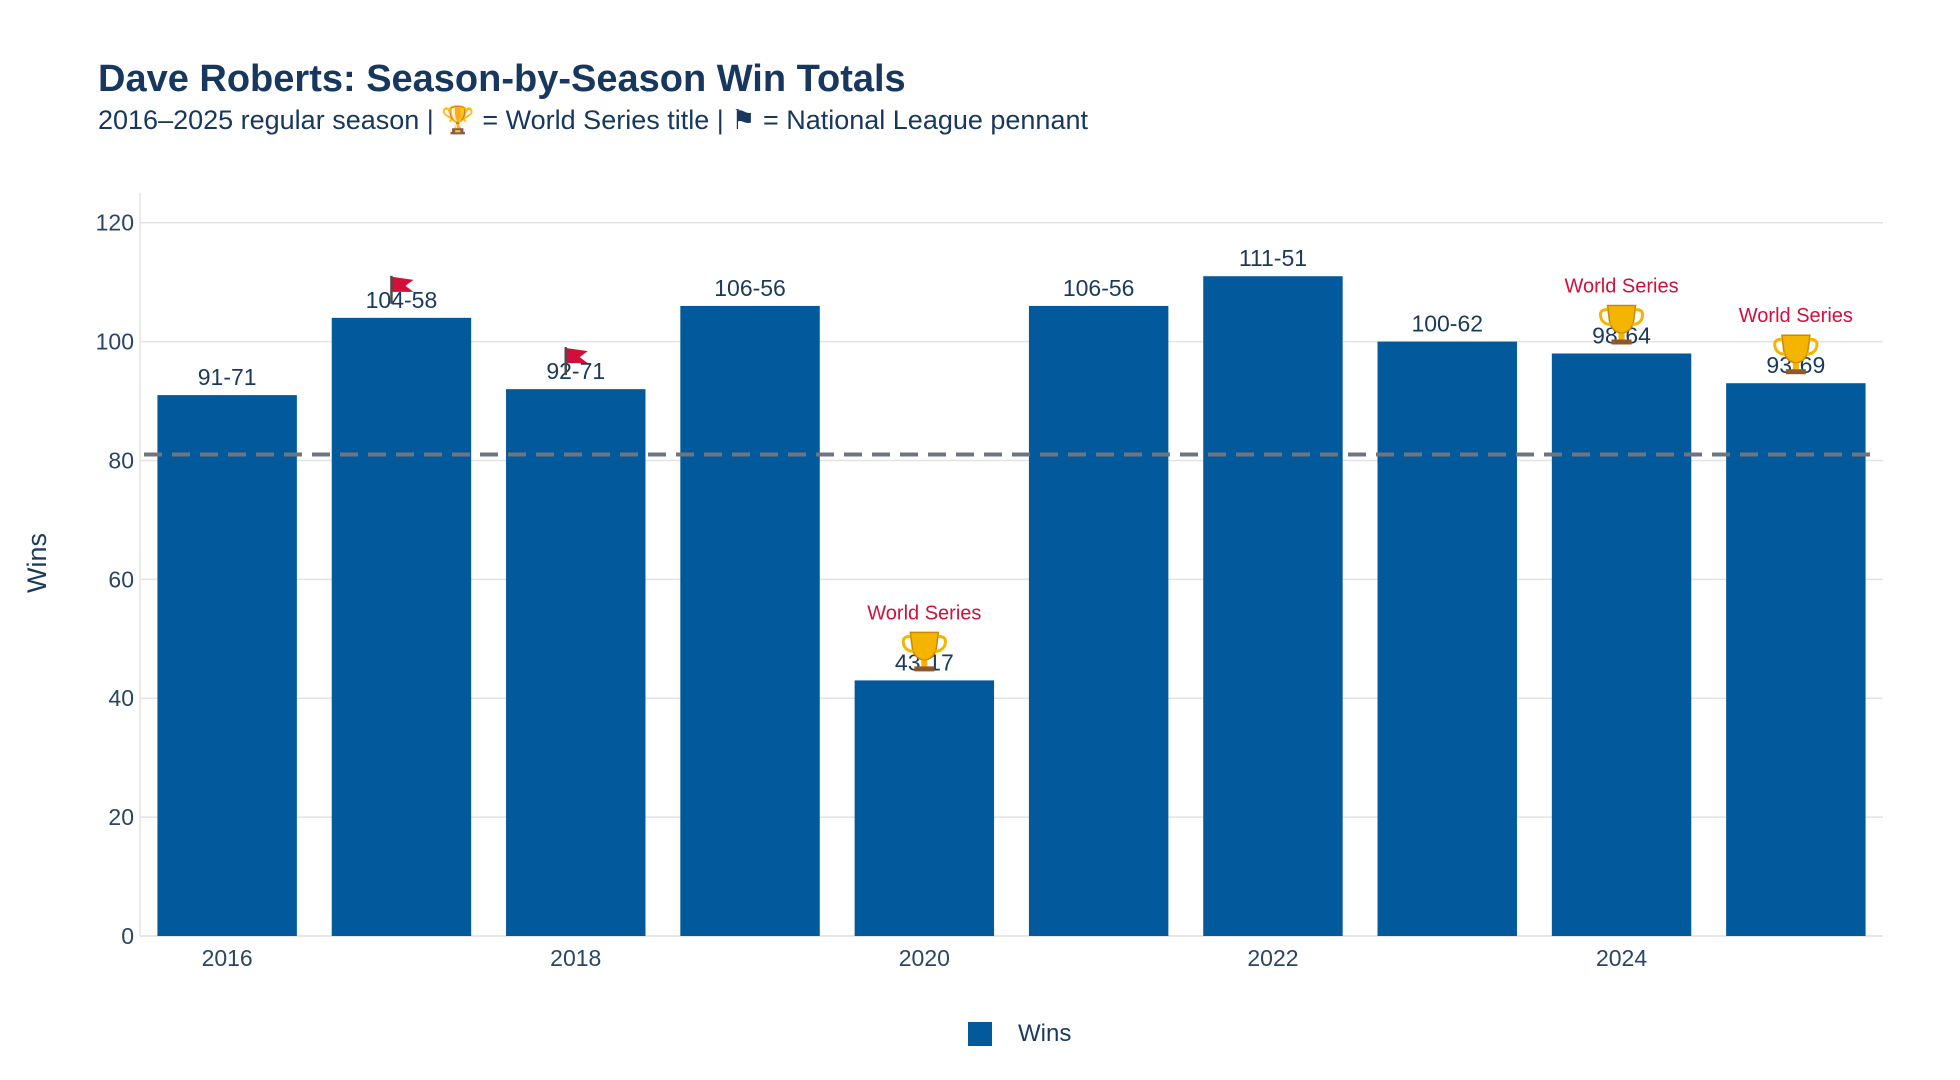  I want to click on x-tick-label: 2020, so click(924, 958).